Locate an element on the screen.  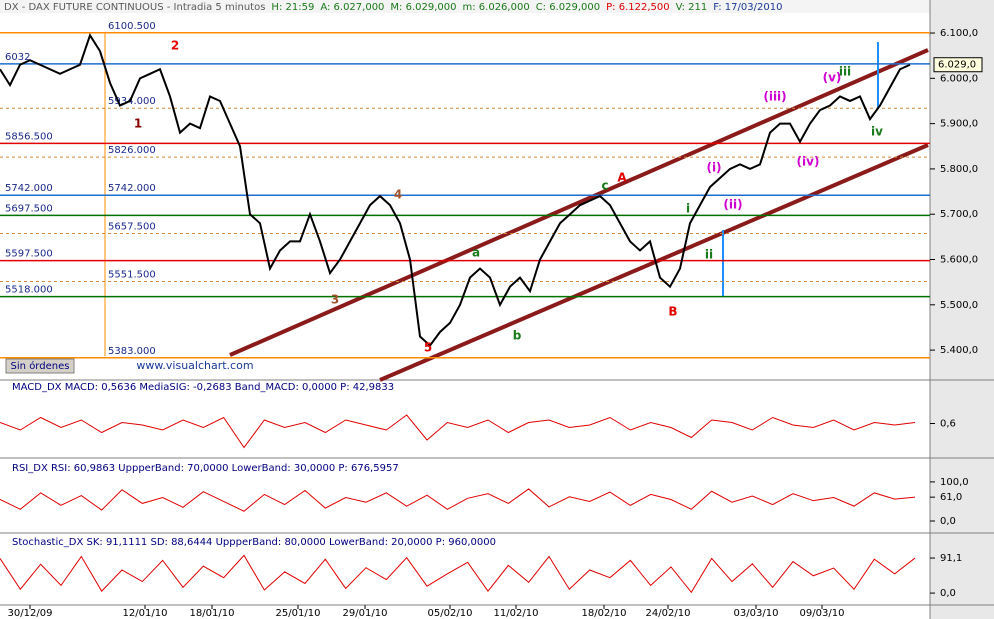
y-tick-label: 0,6 is located at coordinates (948, 424).